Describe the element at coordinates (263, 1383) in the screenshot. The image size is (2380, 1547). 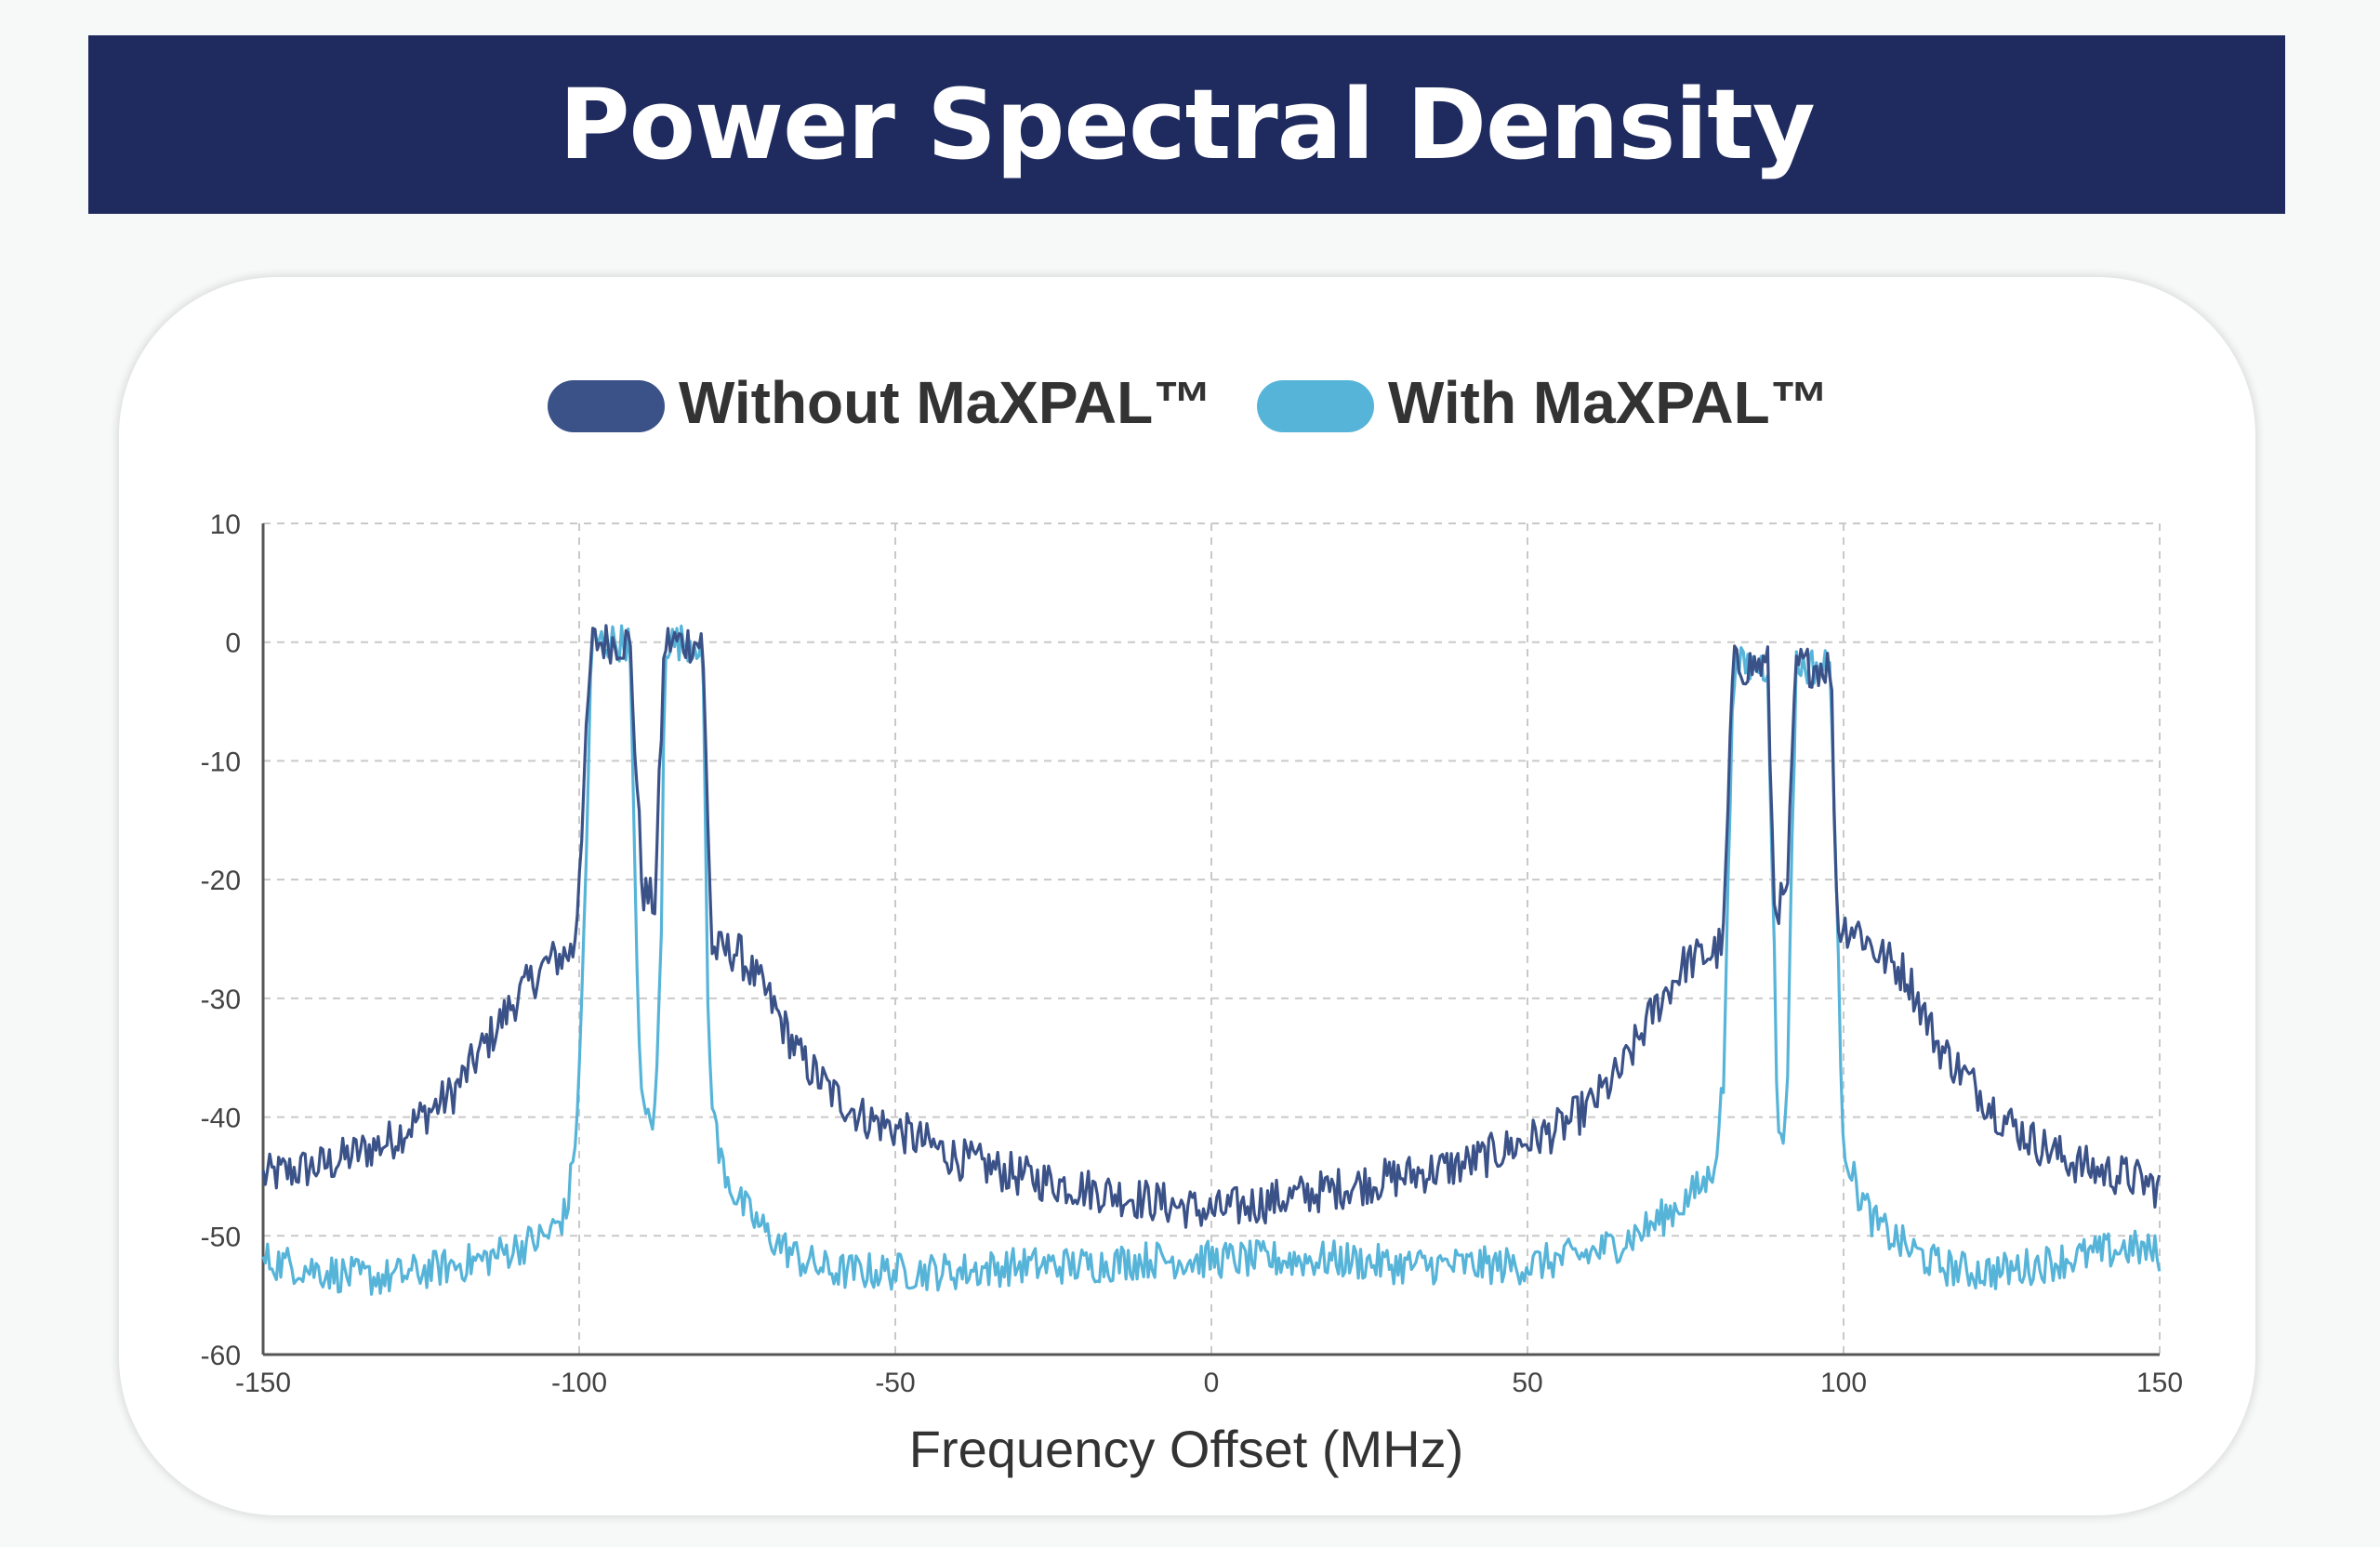
I see `x-tick-label: -150` at that location.